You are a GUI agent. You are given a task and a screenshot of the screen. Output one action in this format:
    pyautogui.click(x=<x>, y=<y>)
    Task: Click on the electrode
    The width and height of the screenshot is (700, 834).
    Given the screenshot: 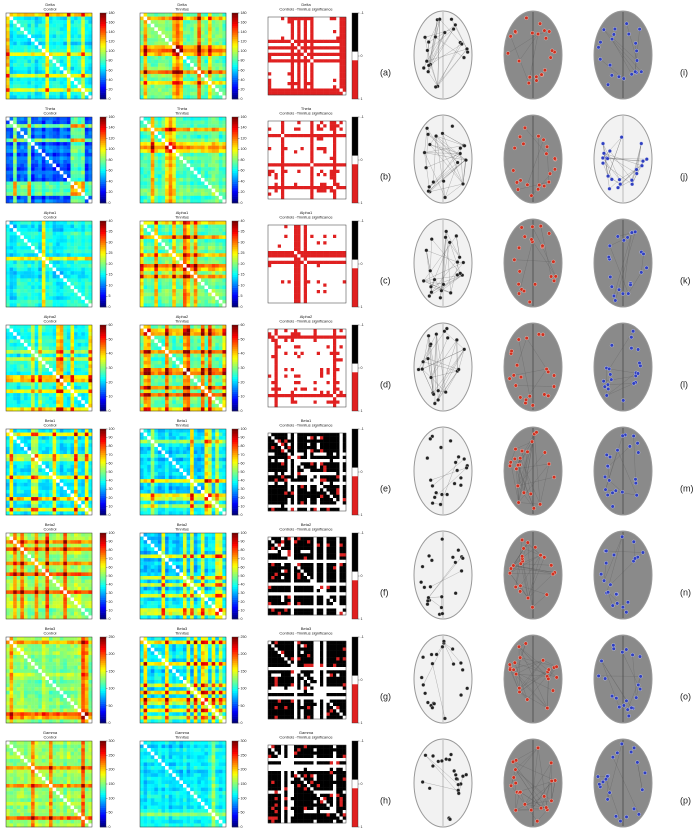 What is the action you would take?
    pyautogui.click(x=545, y=70)
    